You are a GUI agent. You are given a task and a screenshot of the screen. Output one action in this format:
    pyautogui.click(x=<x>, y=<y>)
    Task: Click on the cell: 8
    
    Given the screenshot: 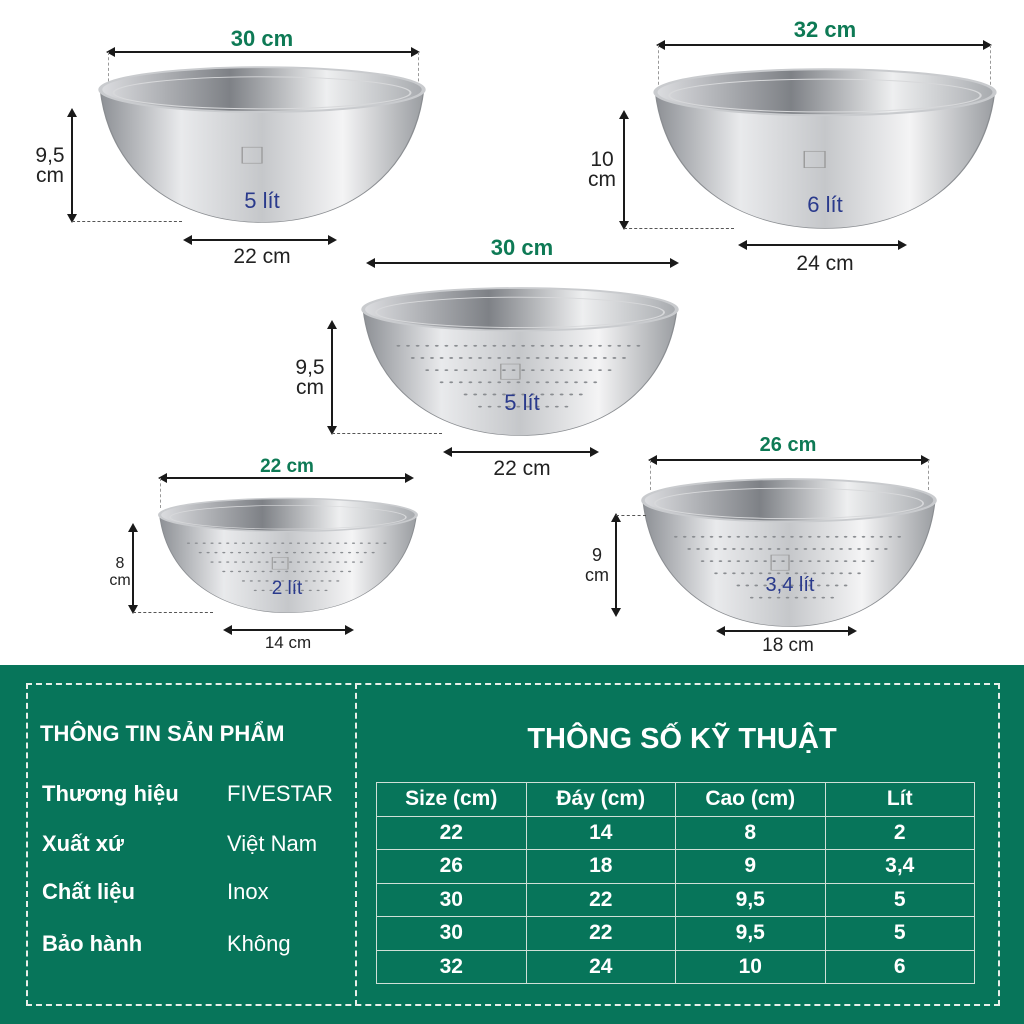 What is the action you would take?
    pyautogui.click(x=750, y=832)
    